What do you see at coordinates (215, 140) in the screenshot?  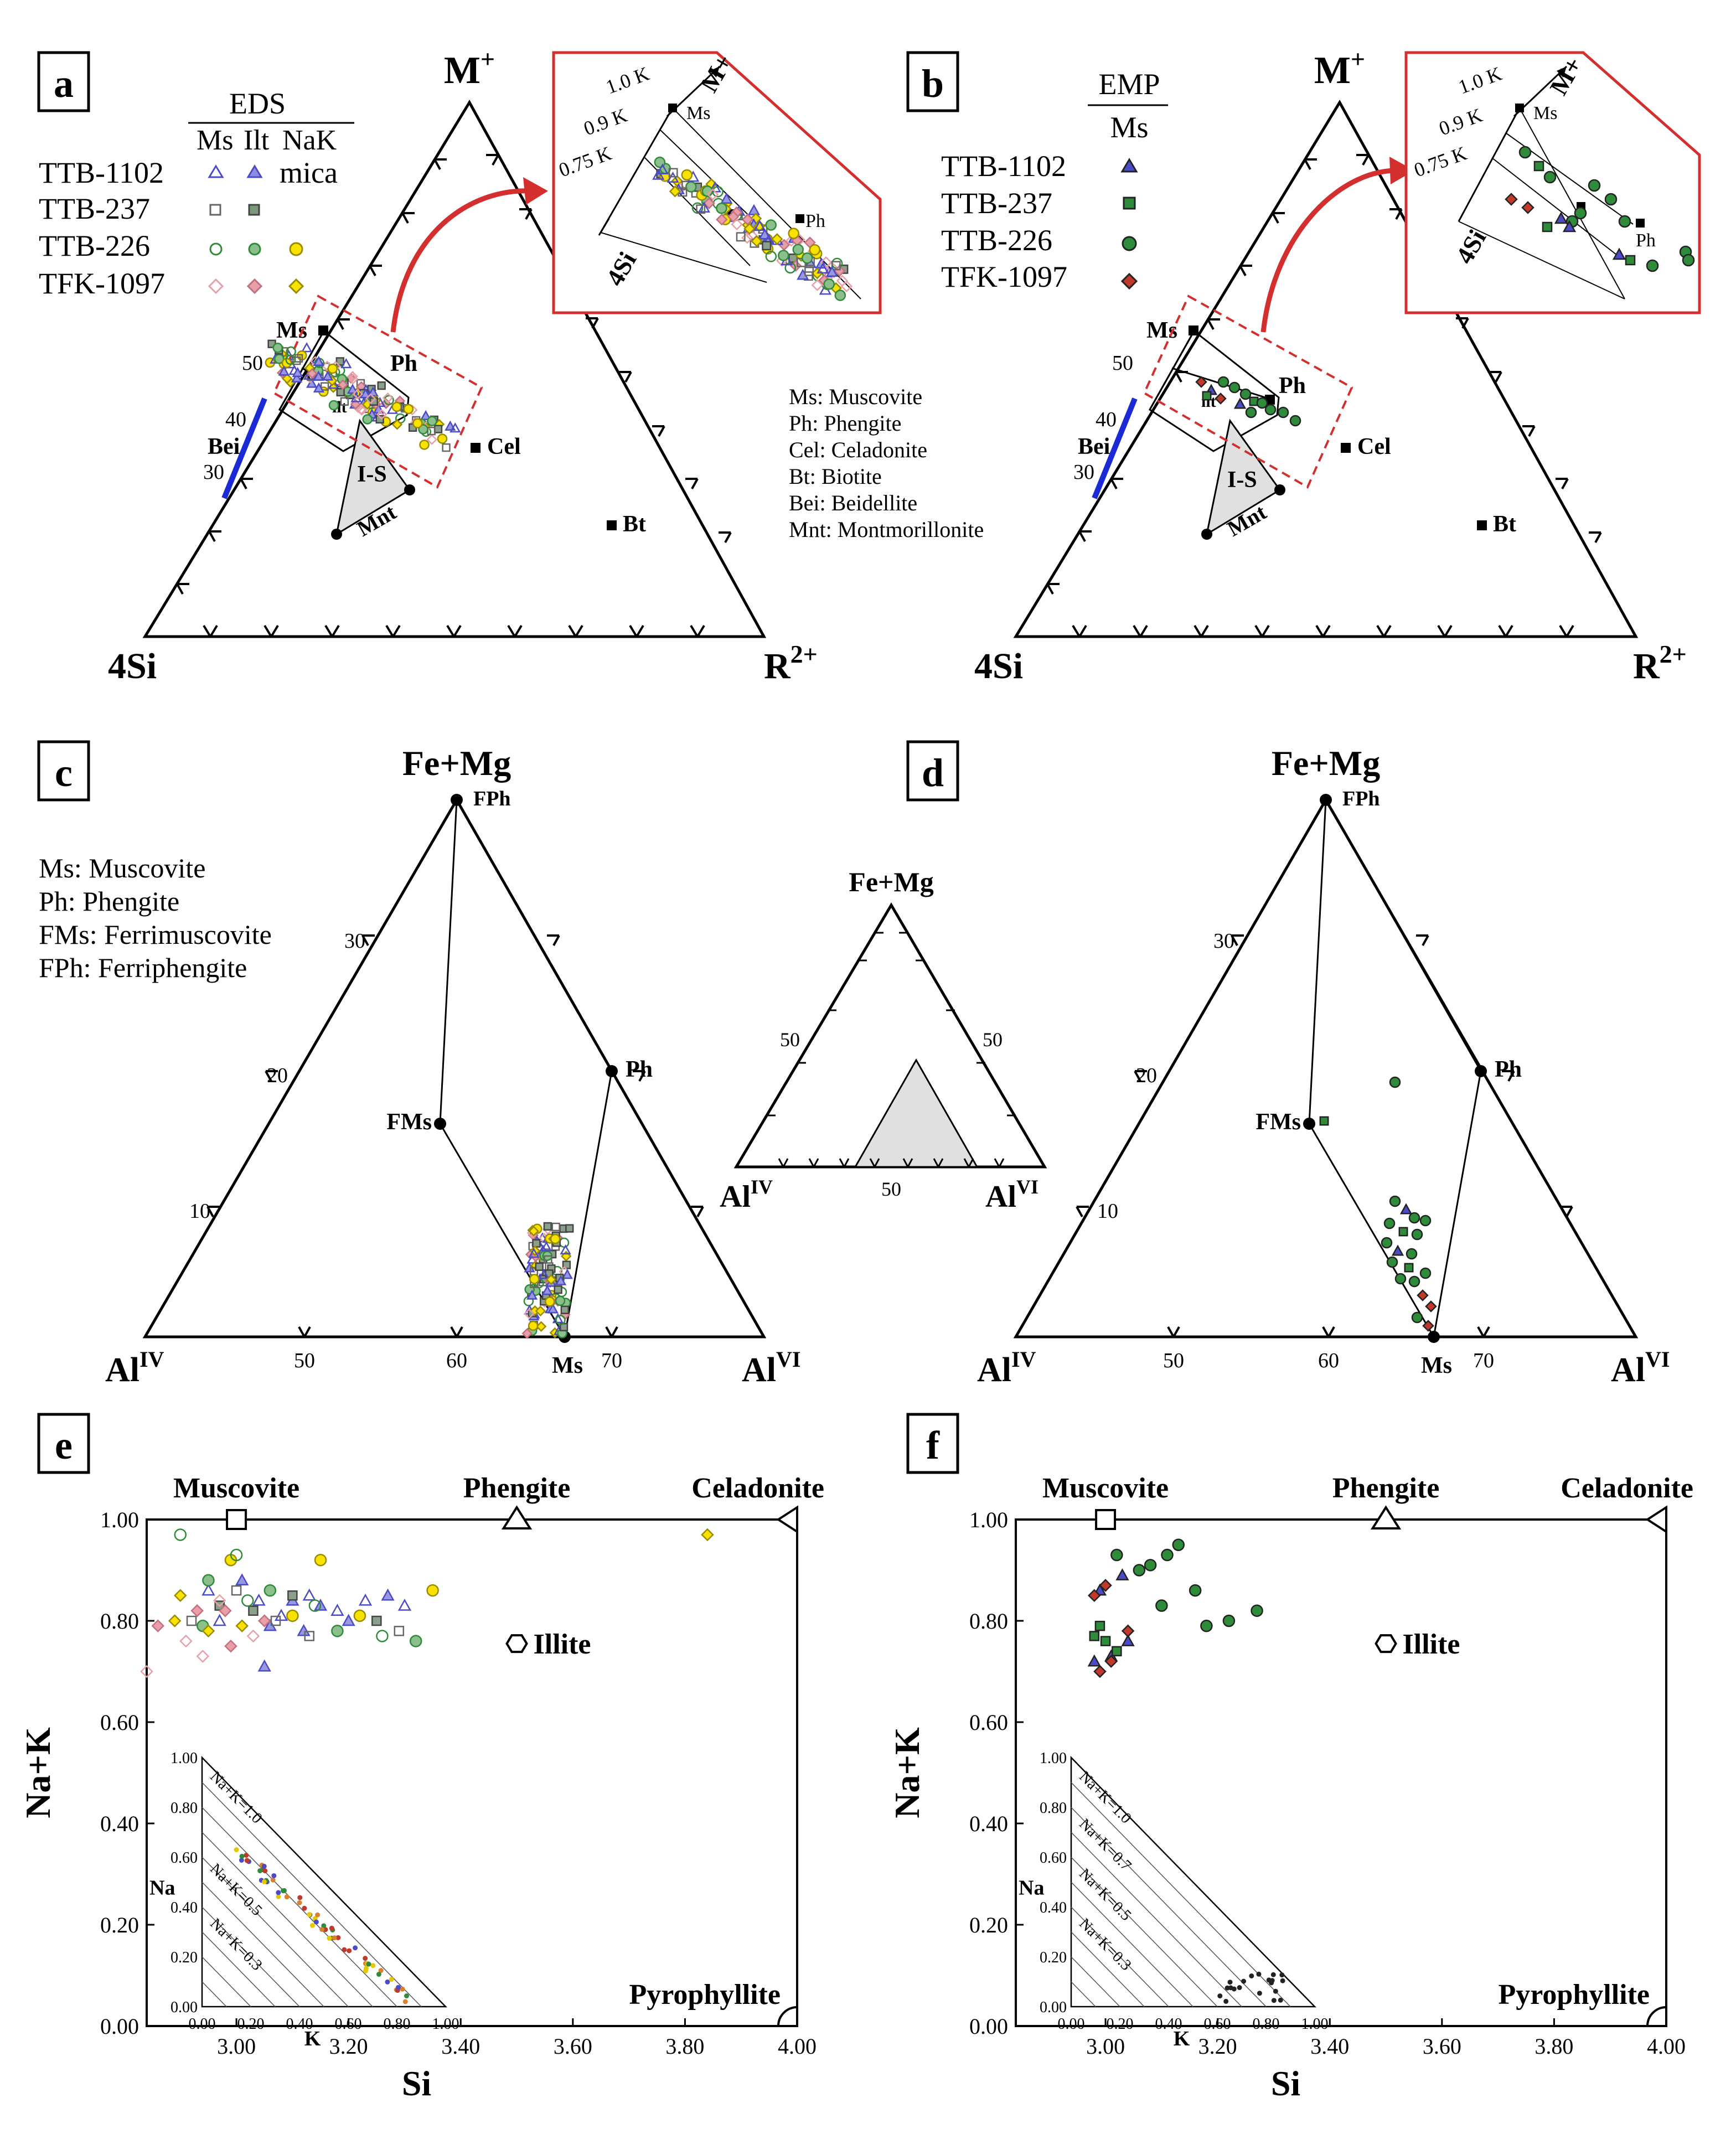 I see `legend-col-ms-a: Ms` at bounding box center [215, 140].